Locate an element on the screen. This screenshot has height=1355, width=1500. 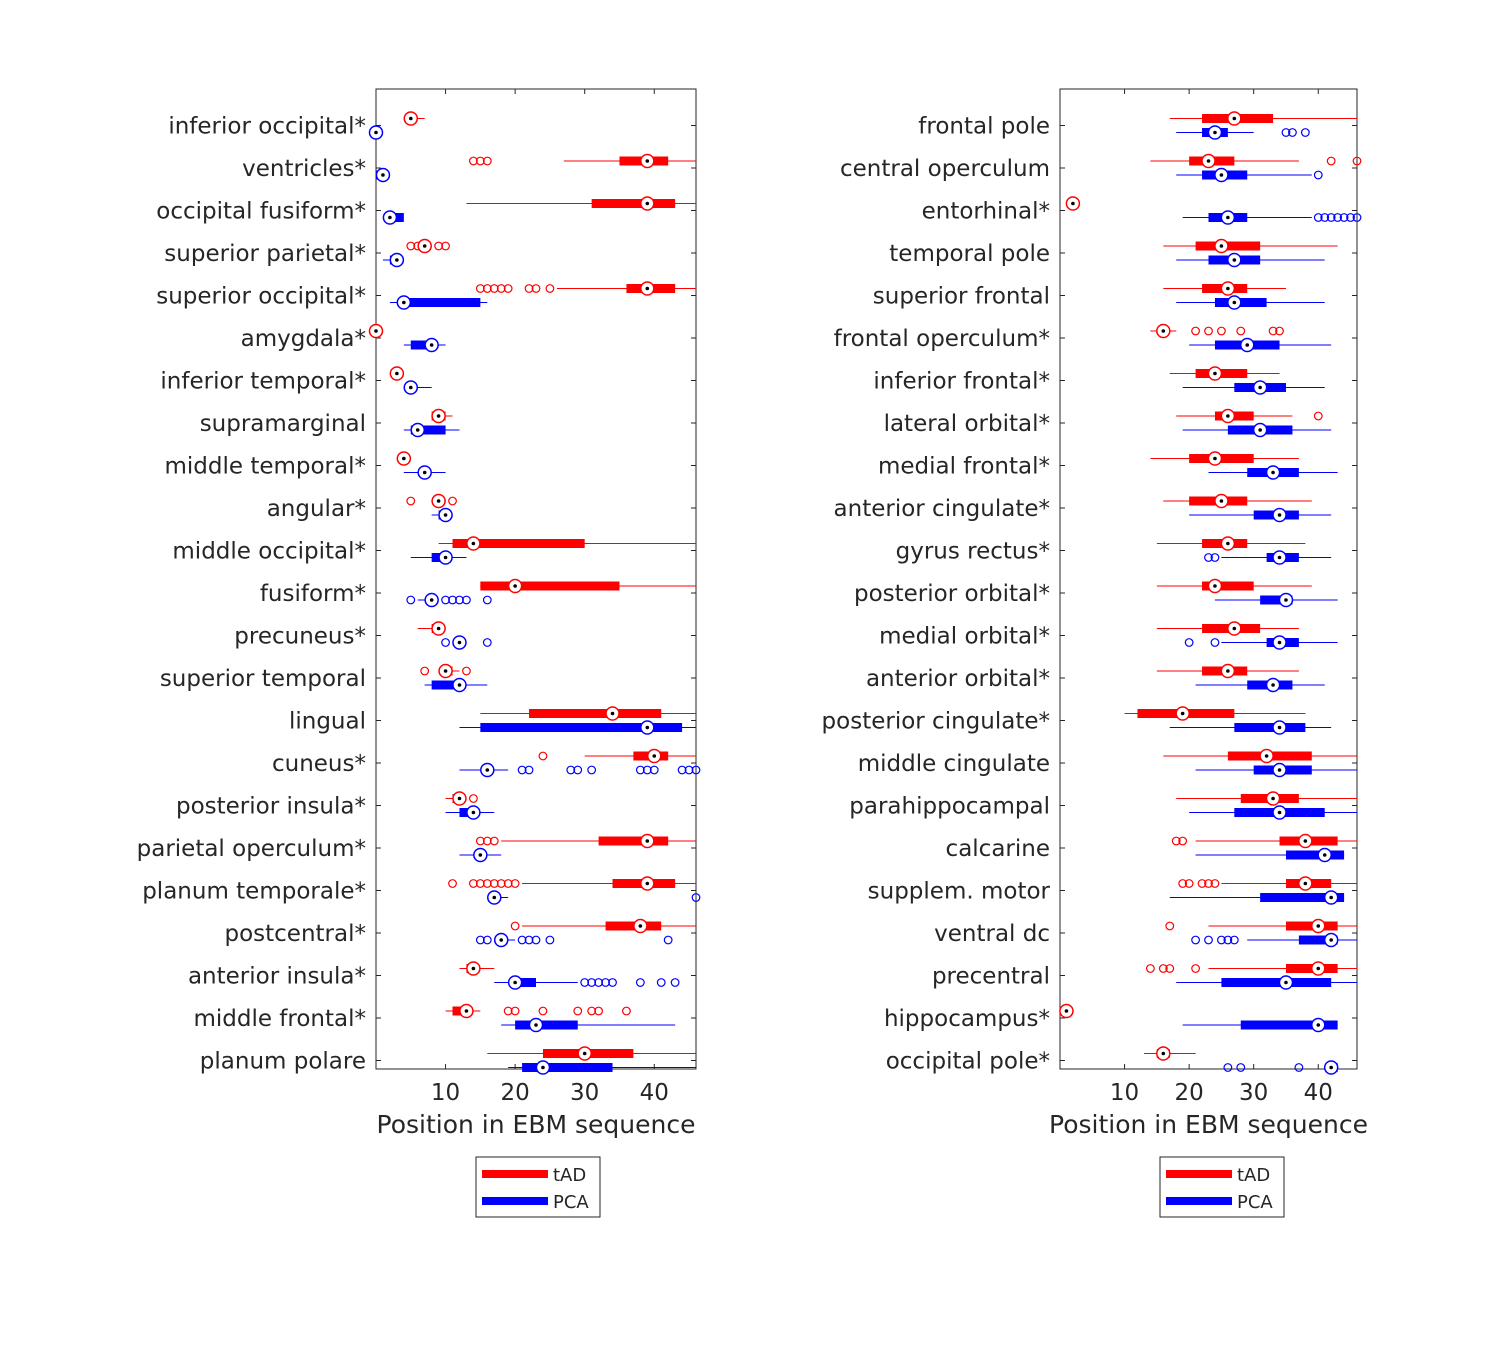
y-tick-label: supplem. motor is located at coordinates (959, 892).